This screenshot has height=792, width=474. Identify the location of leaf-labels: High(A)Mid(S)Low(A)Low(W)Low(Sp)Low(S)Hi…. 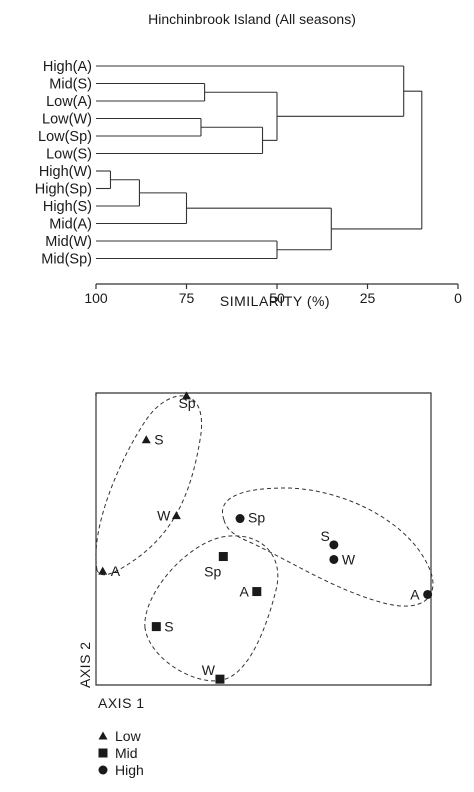
(63, 163).